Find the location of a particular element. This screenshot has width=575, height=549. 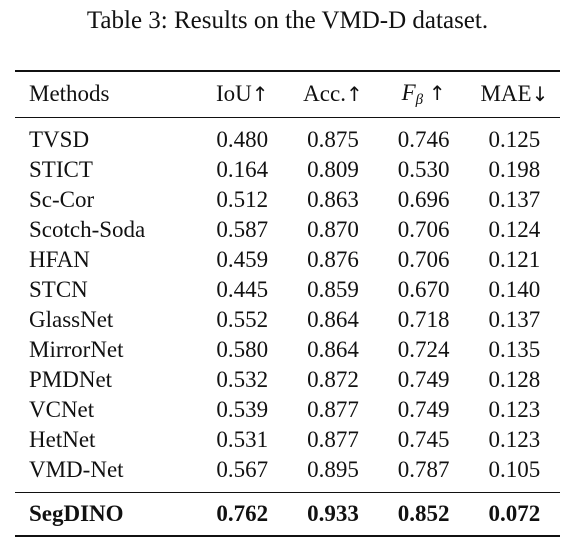

mae-value: 0.105 is located at coordinates (514, 469).